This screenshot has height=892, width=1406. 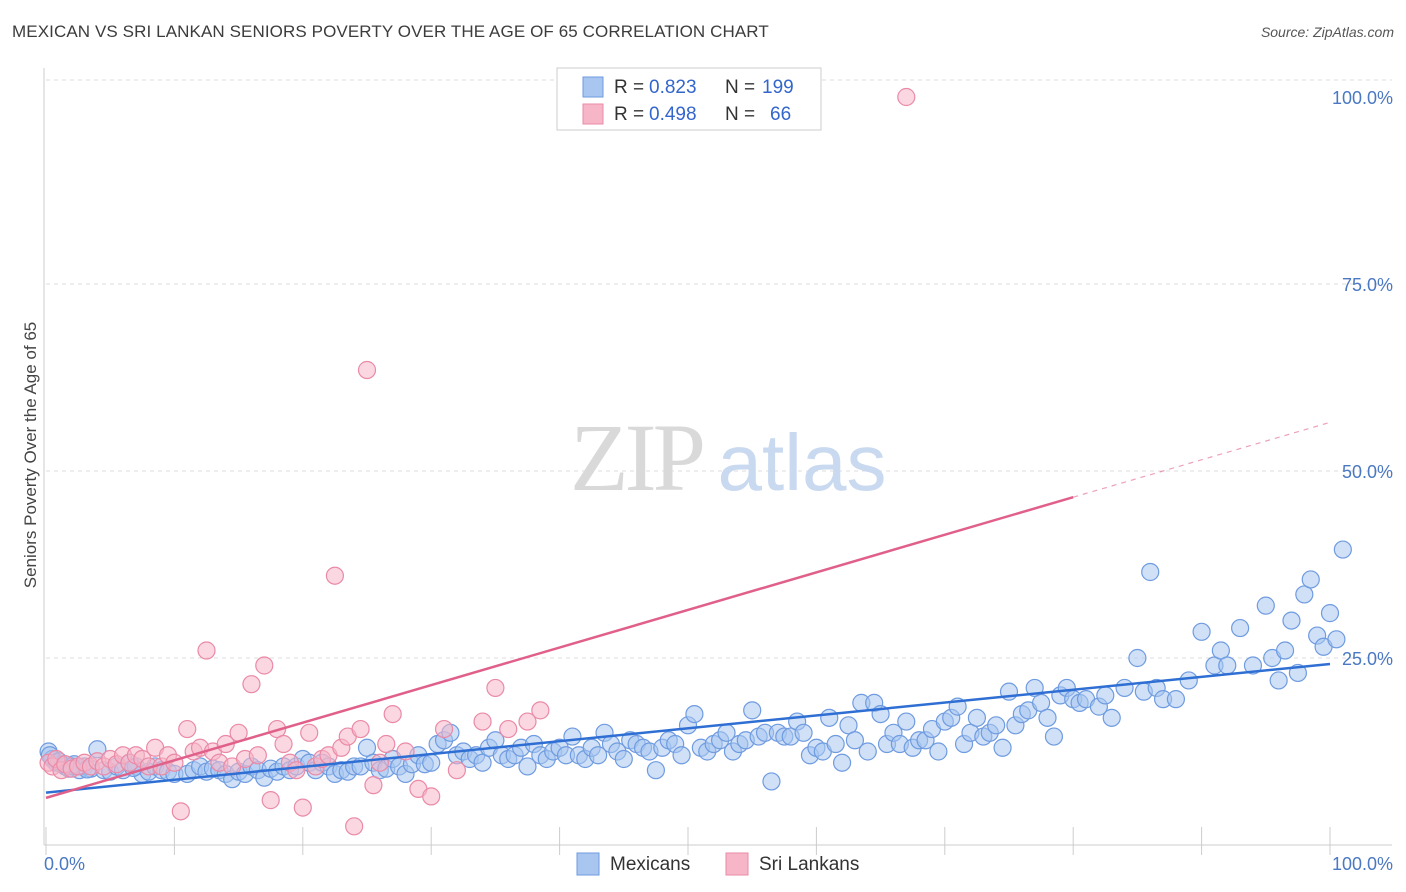 I want to click on legend-swatch-sri-lankans, so click(x=593, y=114).